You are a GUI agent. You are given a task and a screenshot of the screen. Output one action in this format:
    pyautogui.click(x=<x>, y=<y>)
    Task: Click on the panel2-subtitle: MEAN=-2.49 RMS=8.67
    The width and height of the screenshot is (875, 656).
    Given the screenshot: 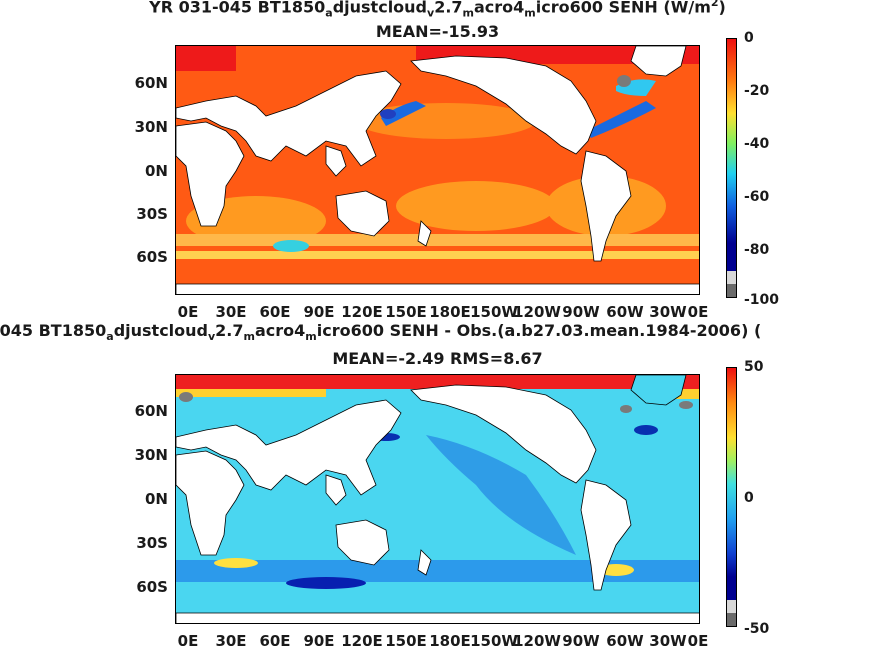 What is the action you would take?
    pyautogui.click(x=437, y=358)
    